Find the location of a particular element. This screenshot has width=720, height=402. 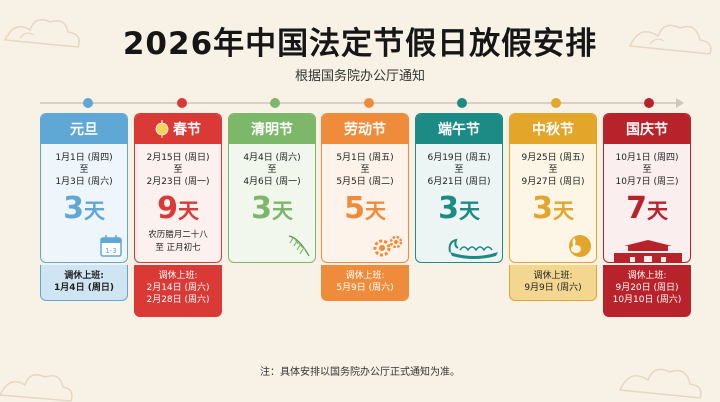

holiday-card-header: 清明节 is located at coordinates (272, 129).